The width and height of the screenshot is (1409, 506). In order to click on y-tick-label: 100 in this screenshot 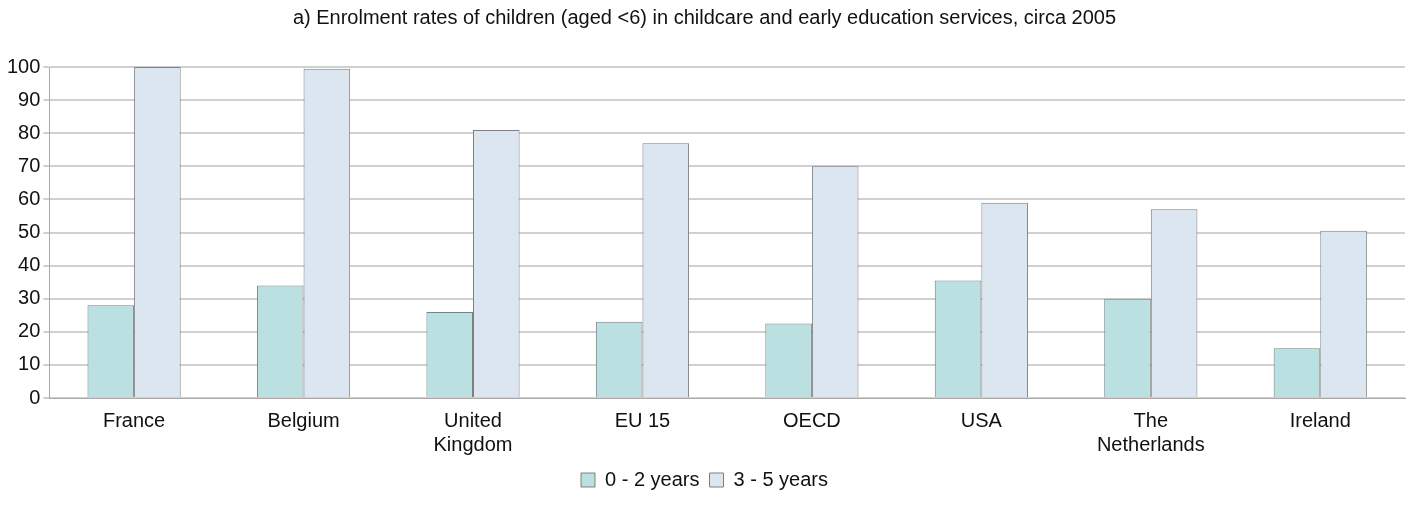, I will do `click(23, 65)`.